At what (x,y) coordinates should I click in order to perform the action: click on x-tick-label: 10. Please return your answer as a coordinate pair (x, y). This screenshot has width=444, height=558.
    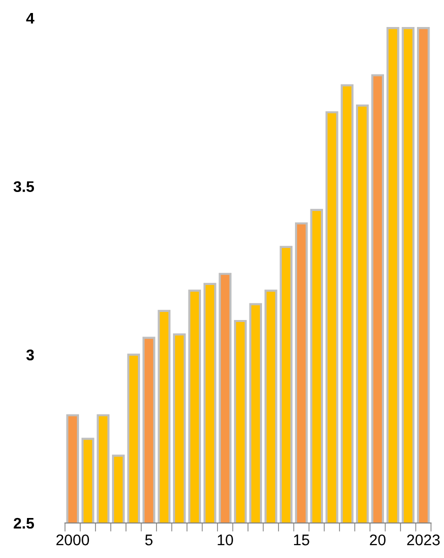
    Looking at the image, I should click on (226, 540).